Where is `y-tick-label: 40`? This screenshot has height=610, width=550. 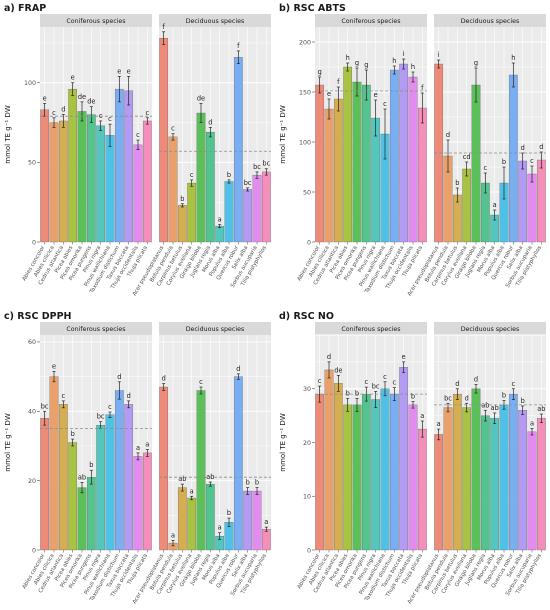 y-tick-label: 40 is located at coordinates (32, 412).